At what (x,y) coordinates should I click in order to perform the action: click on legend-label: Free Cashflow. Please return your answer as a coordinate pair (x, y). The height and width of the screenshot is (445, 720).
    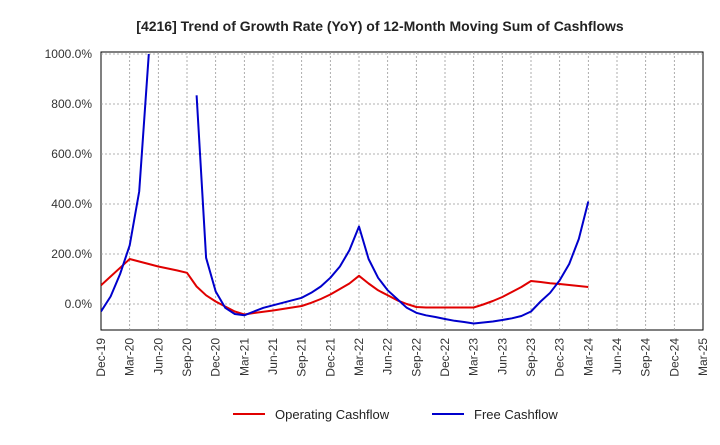
    Looking at the image, I should click on (516, 414).